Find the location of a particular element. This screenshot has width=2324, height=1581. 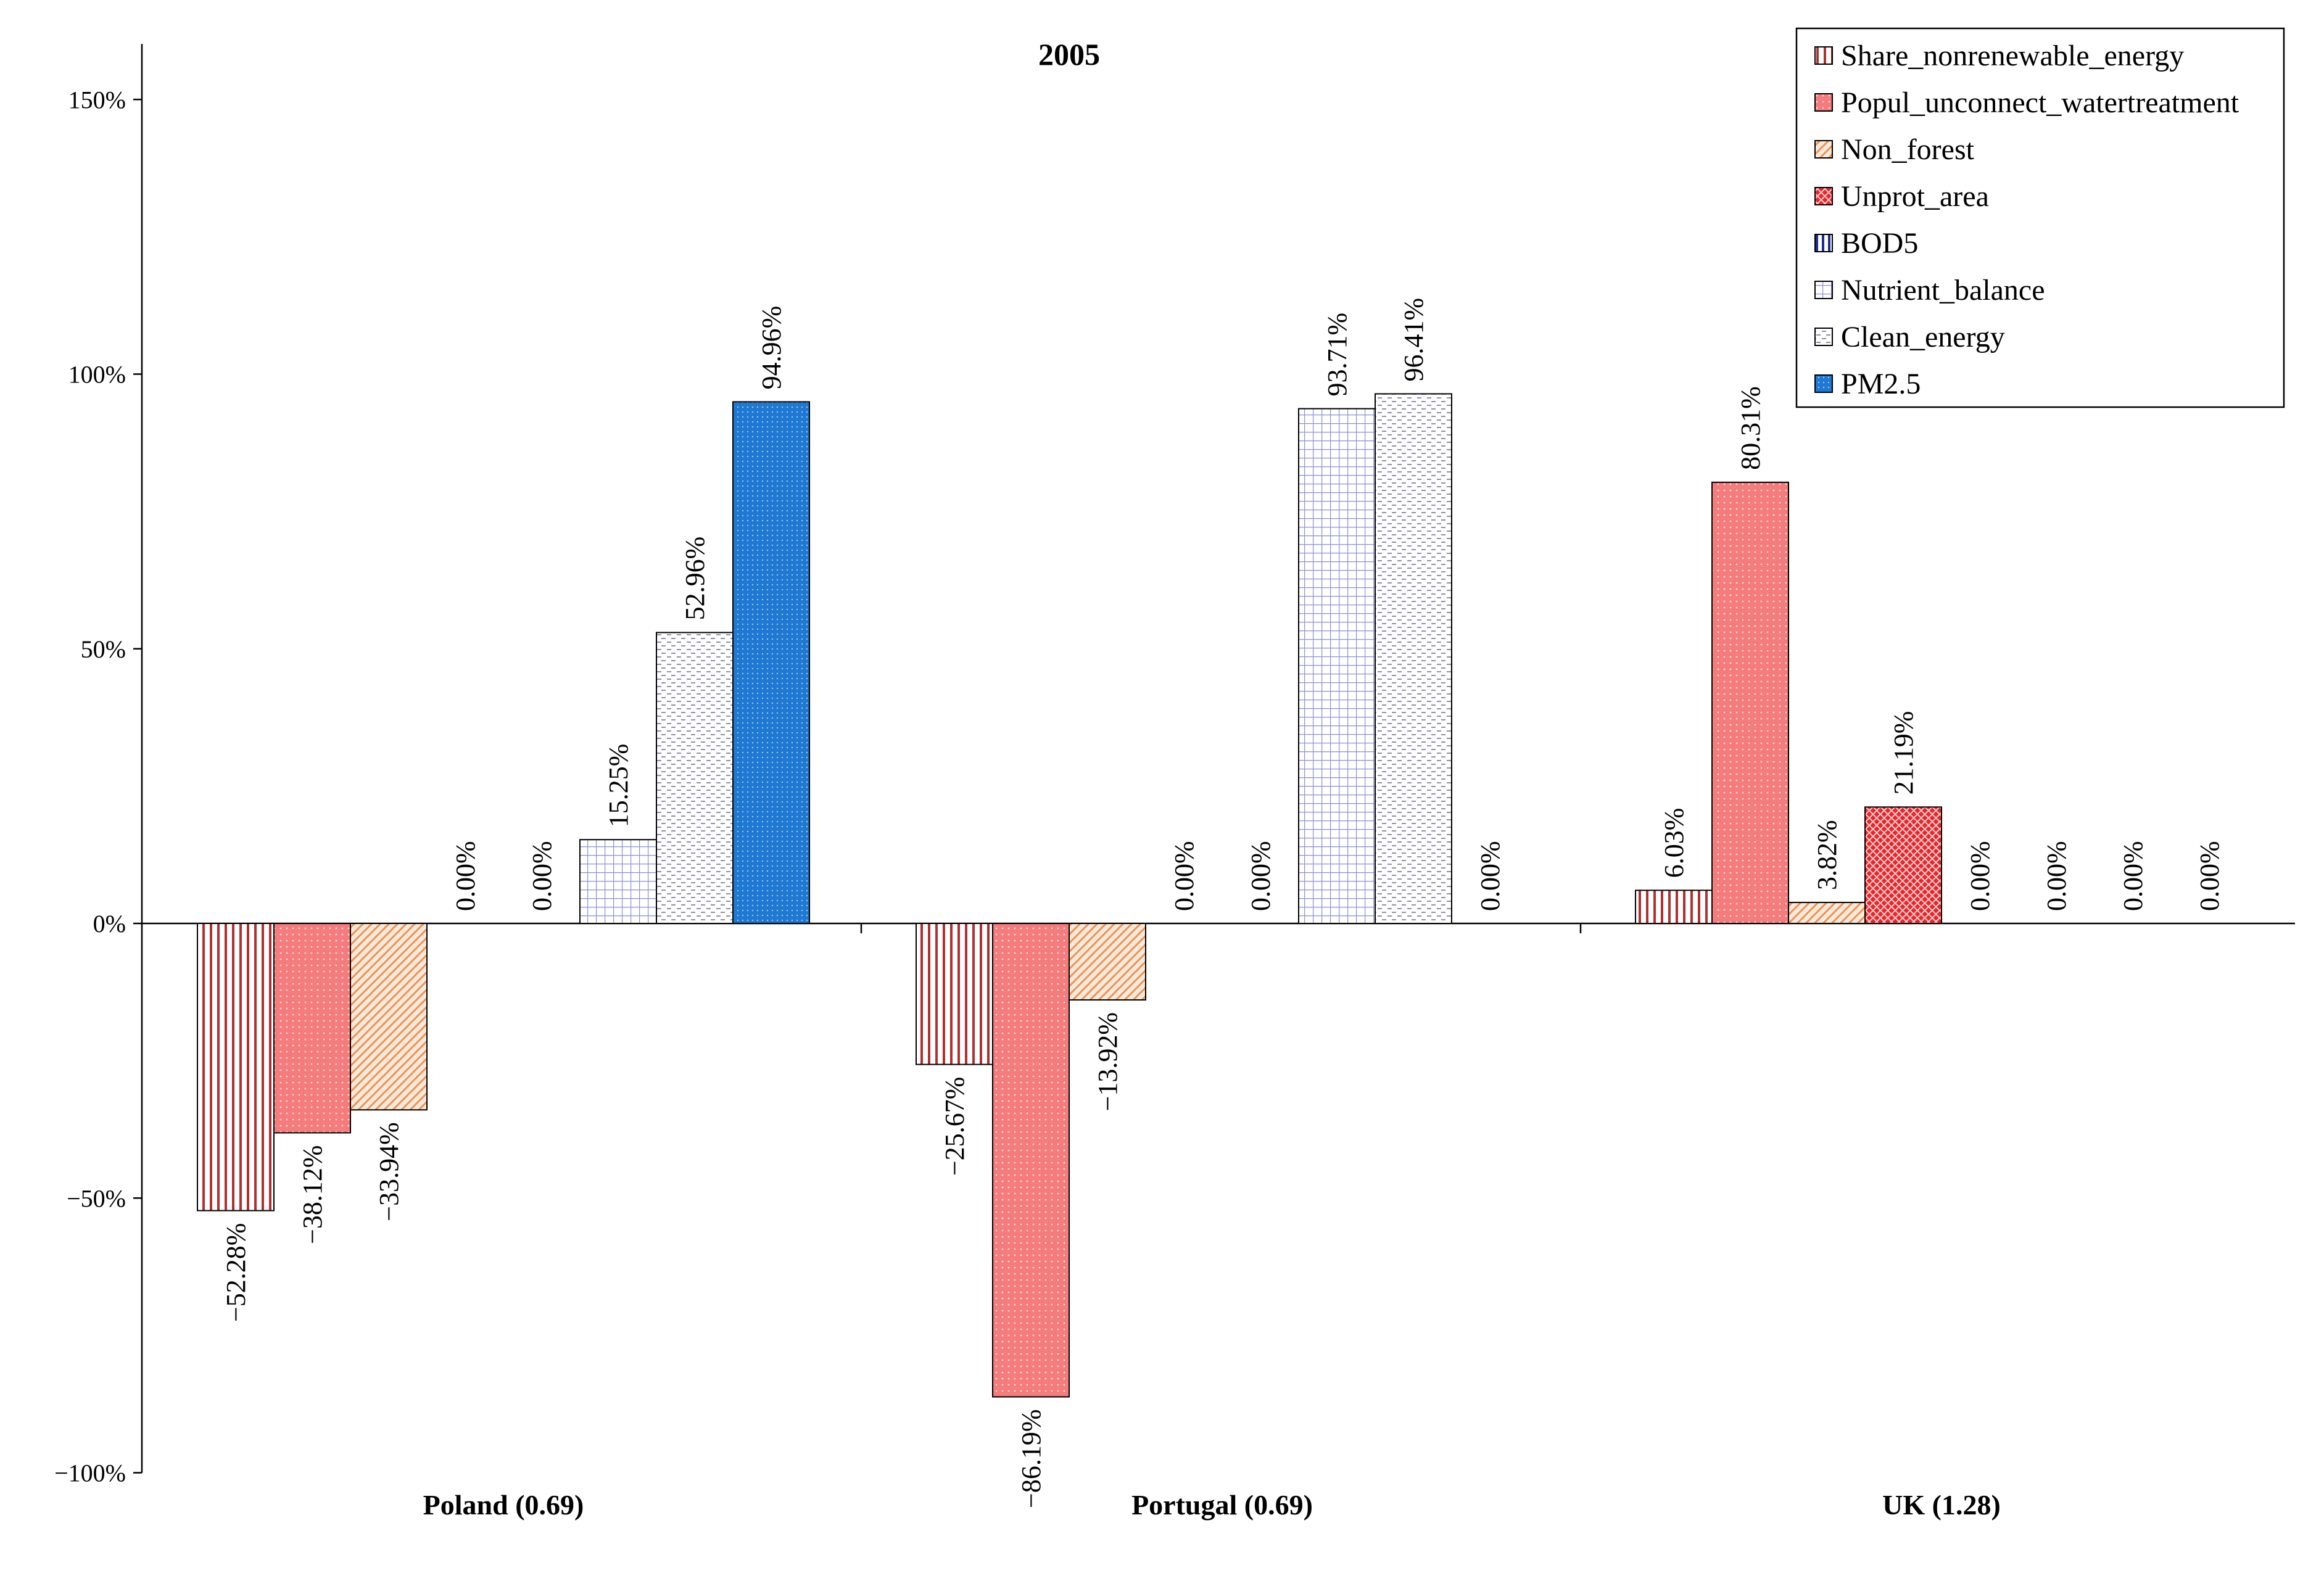

data-label: 3.82% is located at coordinates (1827, 855).